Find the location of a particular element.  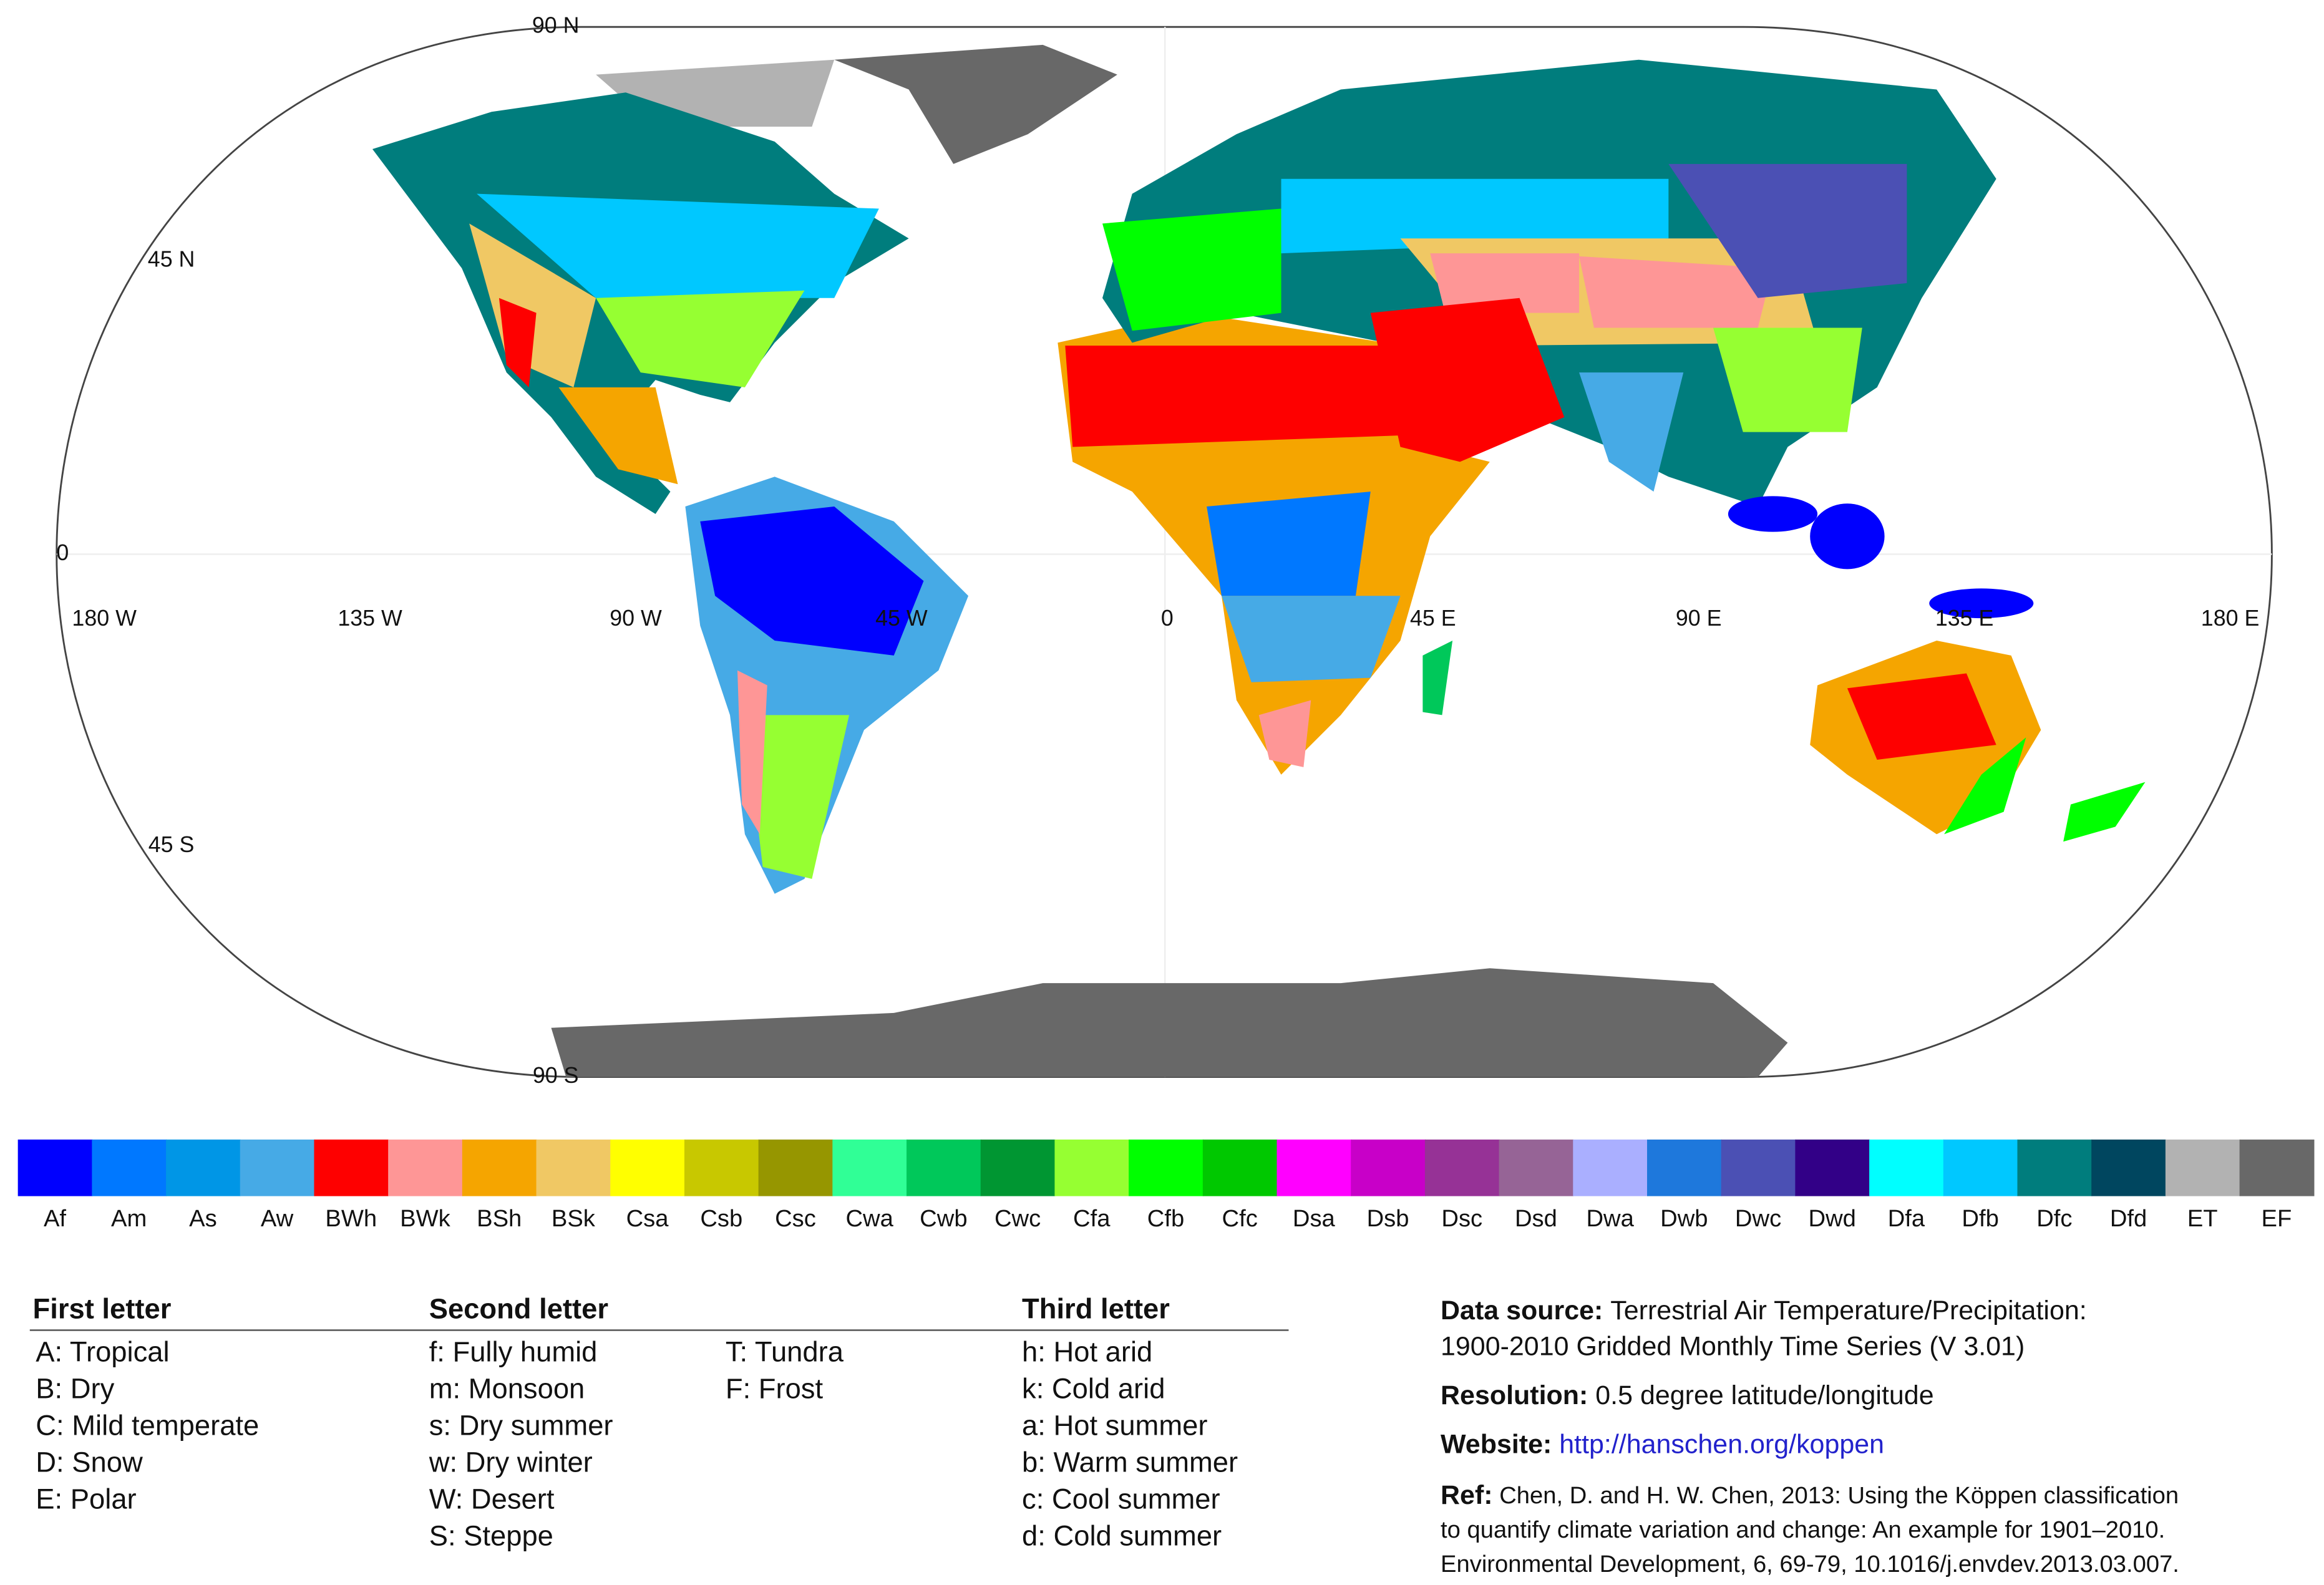

latitude-label: 0 is located at coordinates (63, 553).